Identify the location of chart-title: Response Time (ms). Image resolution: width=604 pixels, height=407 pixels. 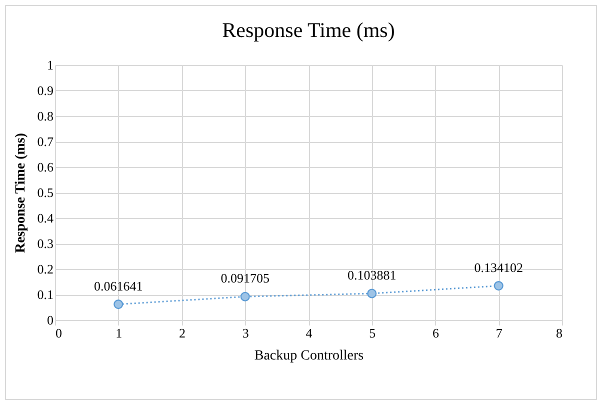
(308, 30).